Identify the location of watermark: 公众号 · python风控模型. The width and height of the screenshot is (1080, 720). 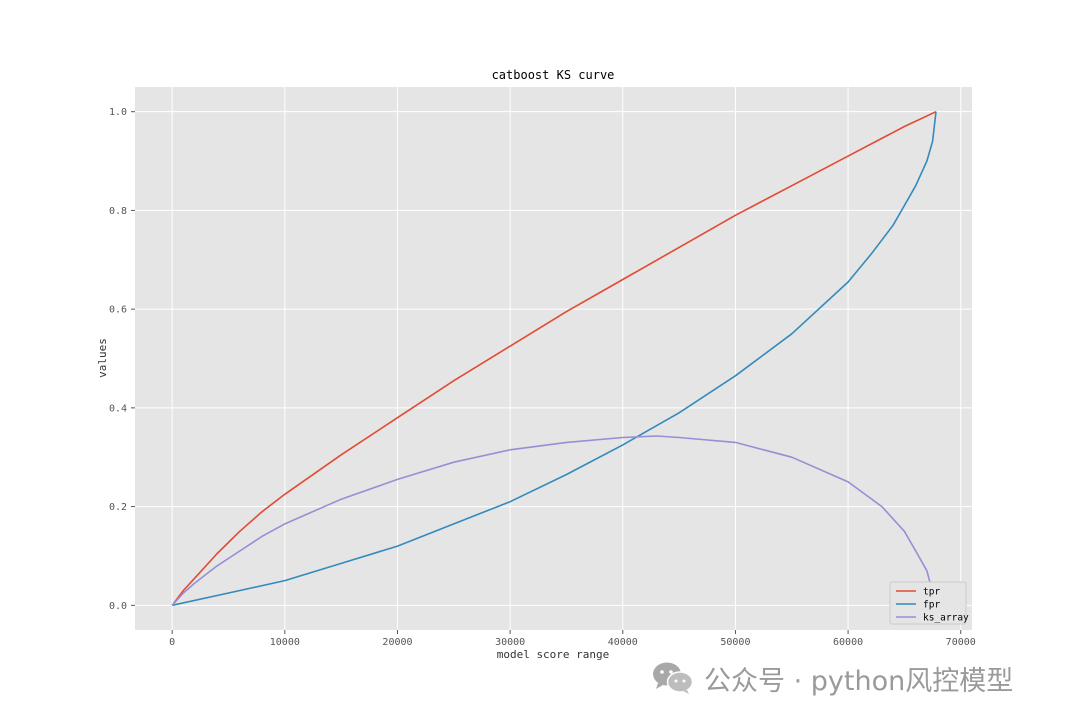
(832, 678).